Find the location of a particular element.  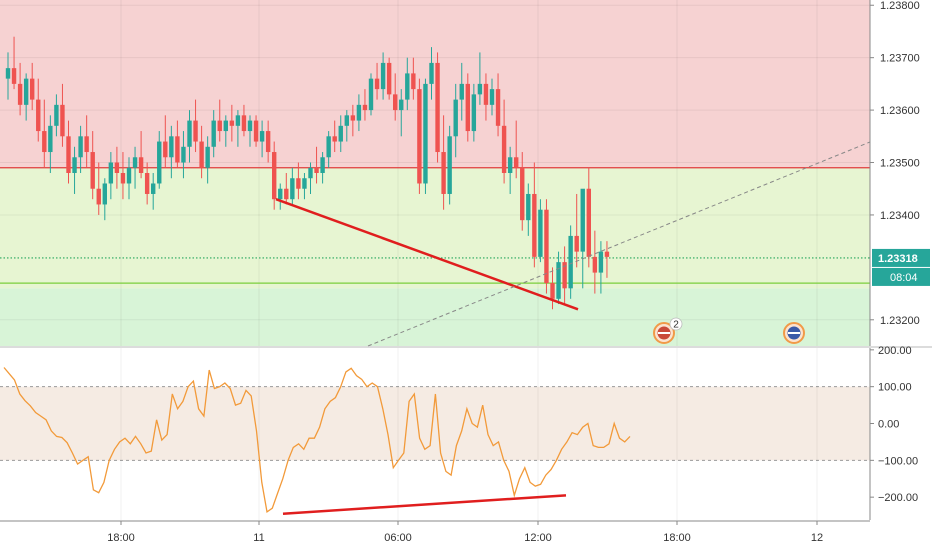

badge-bg is located at coordinates (676, 324).